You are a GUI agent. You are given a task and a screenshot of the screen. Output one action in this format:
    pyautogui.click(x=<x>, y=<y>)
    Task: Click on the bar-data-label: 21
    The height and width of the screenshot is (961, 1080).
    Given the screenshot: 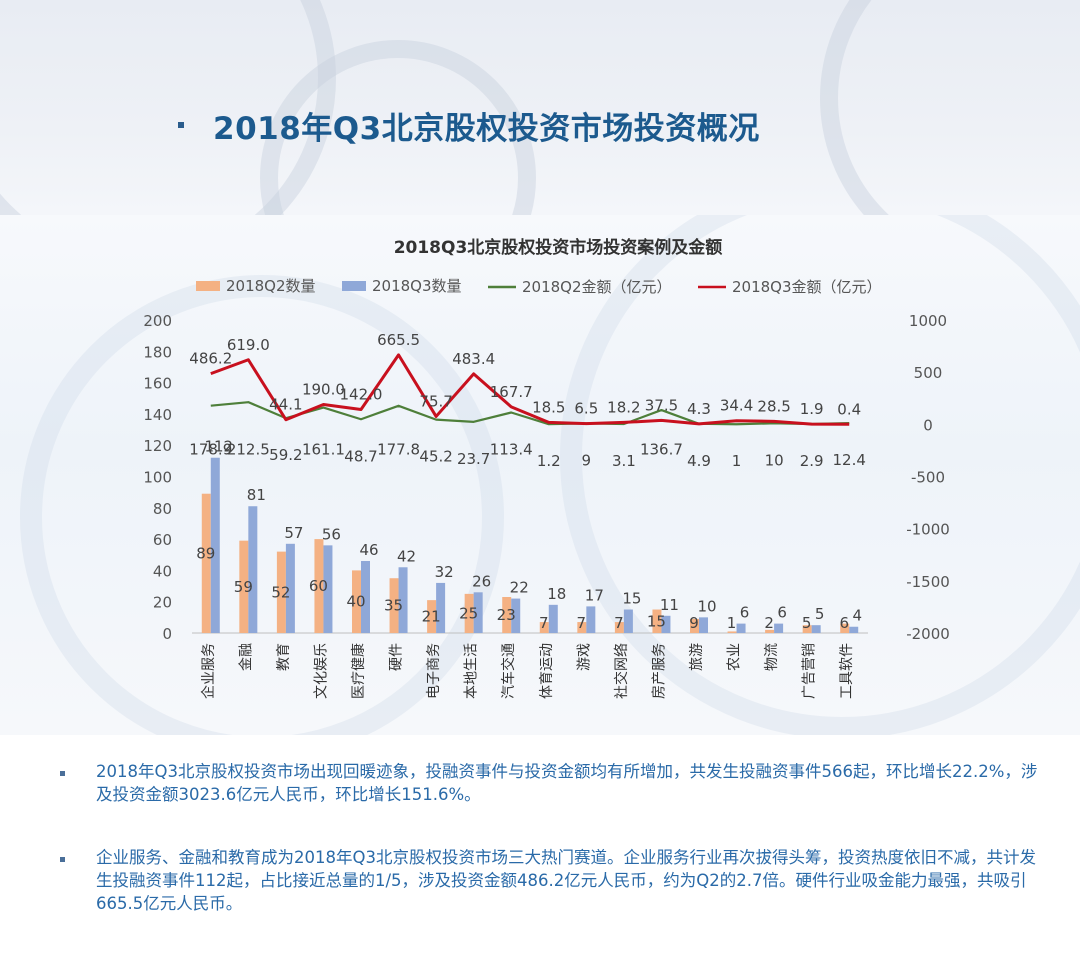 What is the action you would take?
    pyautogui.click(x=431, y=617)
    